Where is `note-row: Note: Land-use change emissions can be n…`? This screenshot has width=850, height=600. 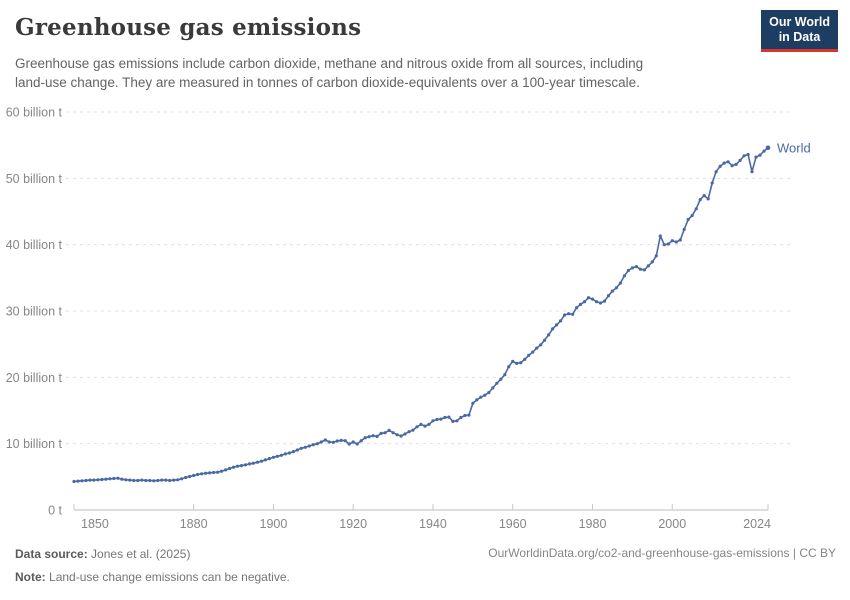
note-row: Note: Land-use change emissions can be n… is located at coordinates (152, 577).